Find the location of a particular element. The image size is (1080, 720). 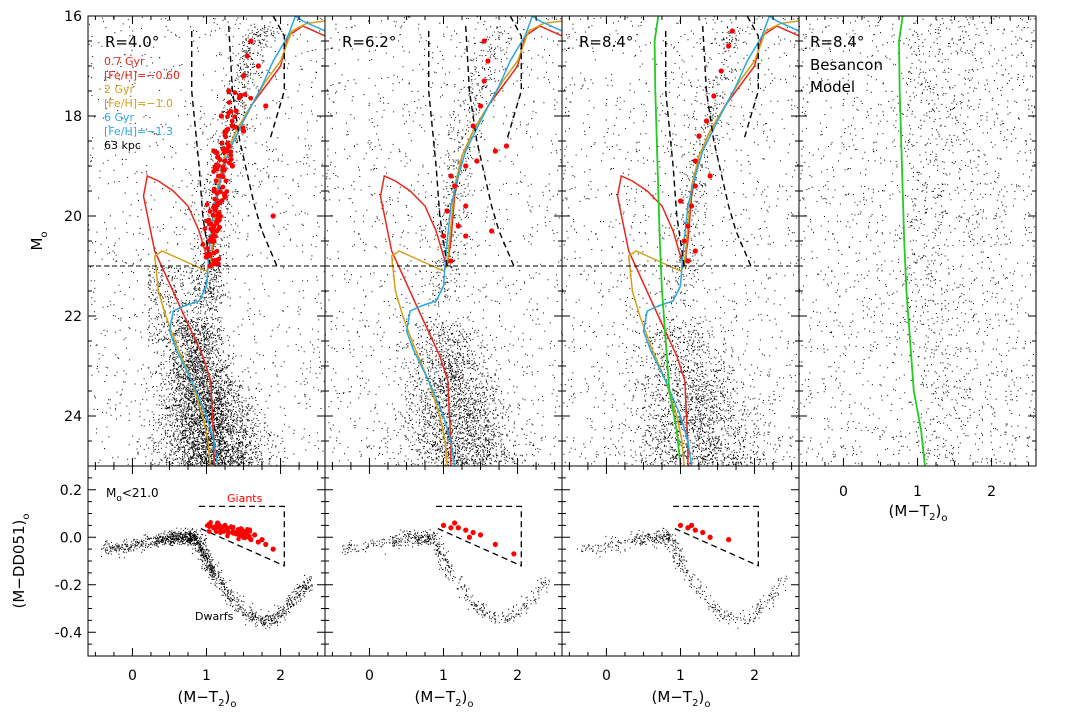

tick-label: 0.2 is located at coordinates (71, 491).